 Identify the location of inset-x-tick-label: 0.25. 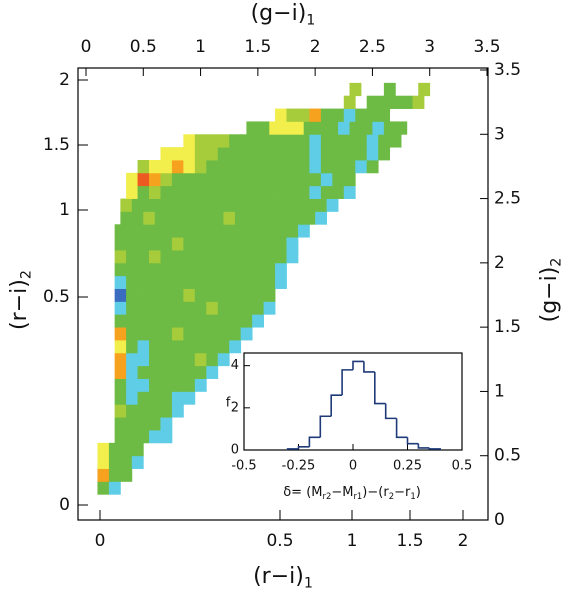
(407, 466).